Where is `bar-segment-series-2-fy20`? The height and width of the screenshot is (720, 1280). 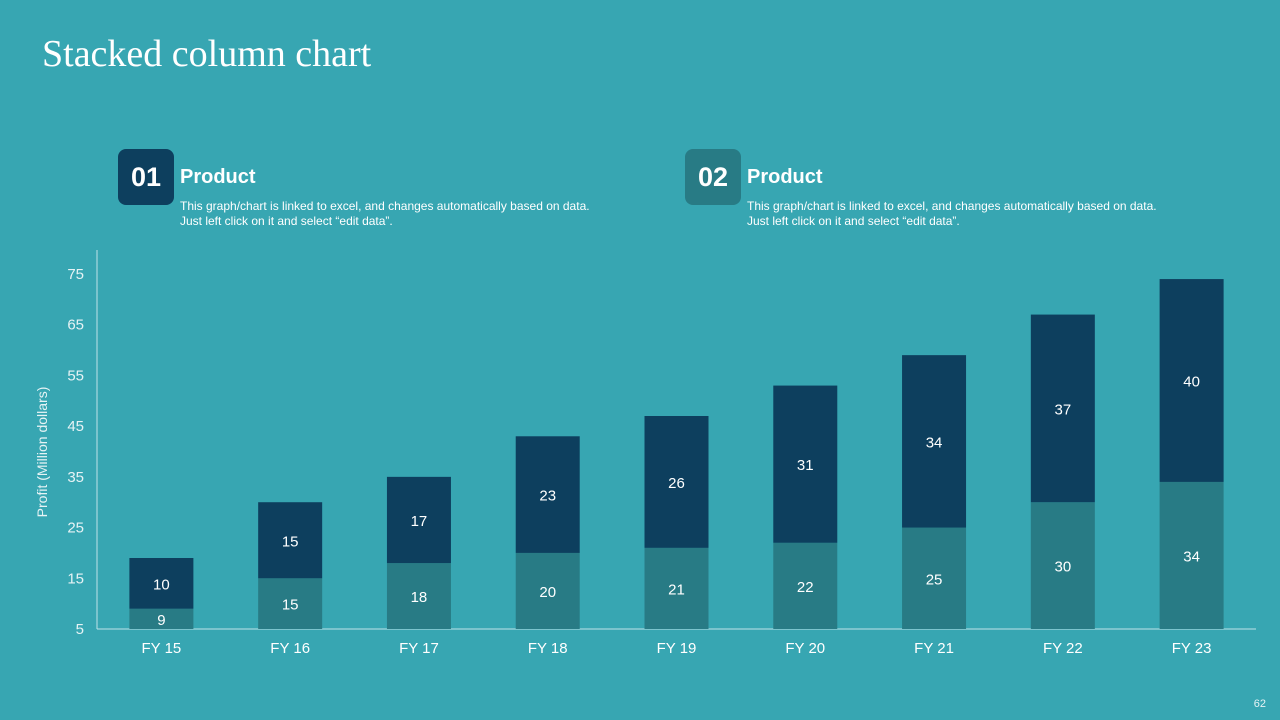
bar-segment-series-2-fy20 is located at coordinates (805, 464).